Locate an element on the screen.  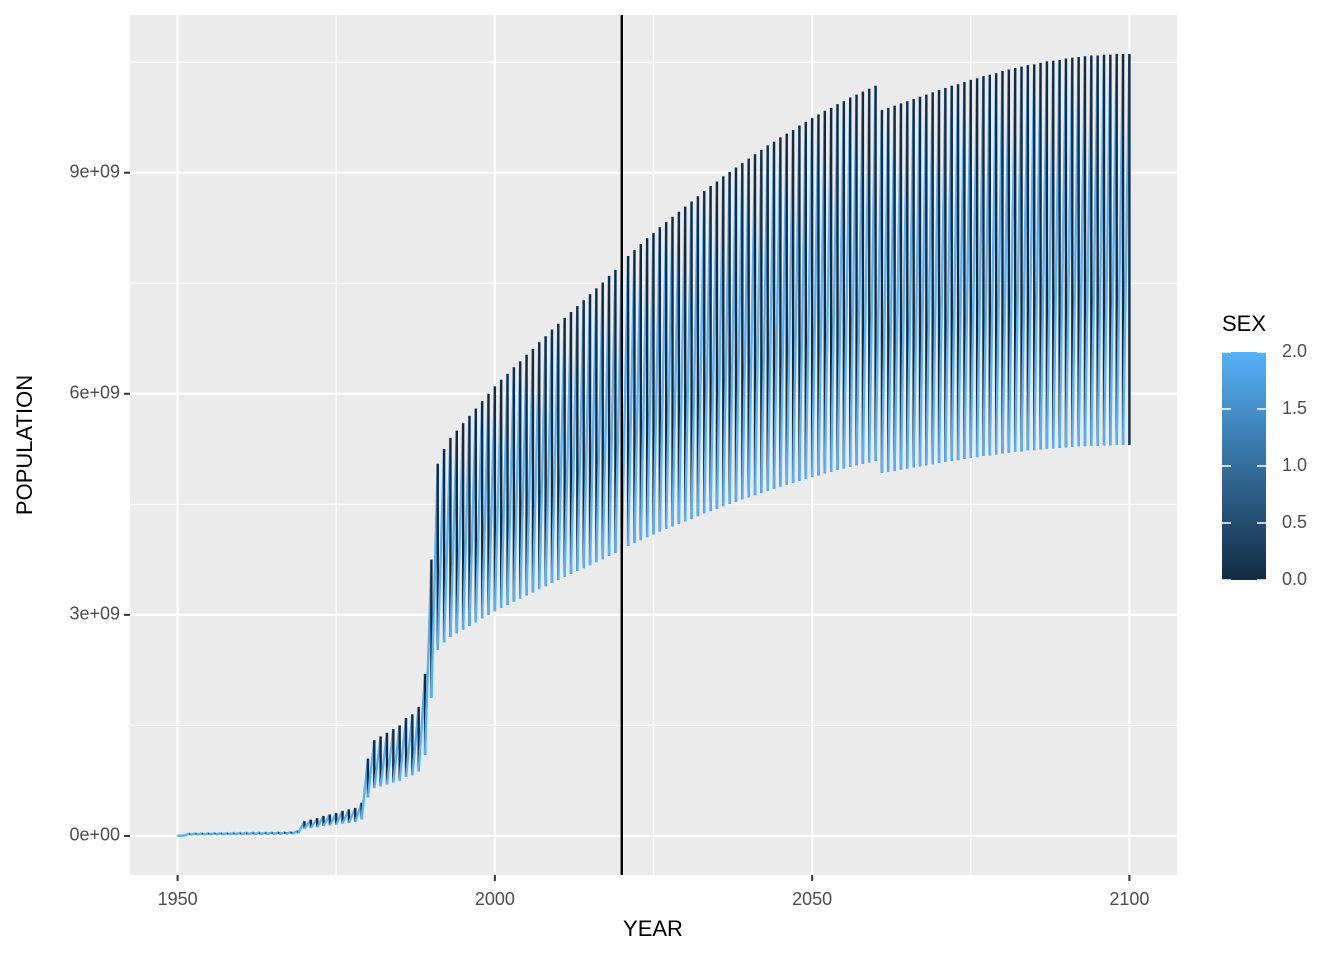
x-tick-label: 2000 is located at coordinates (495, 899).